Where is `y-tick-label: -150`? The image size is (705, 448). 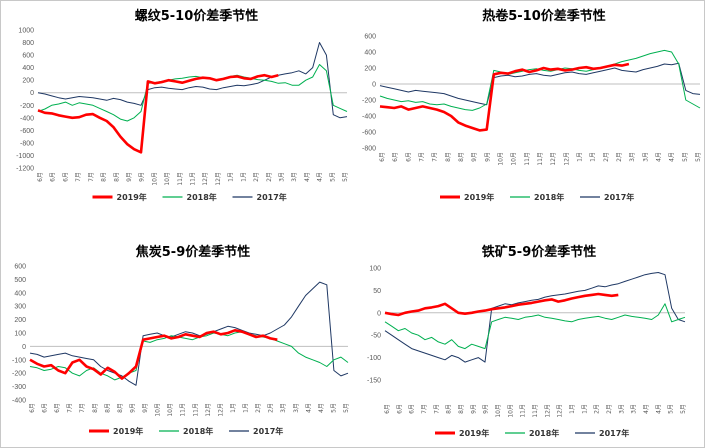
y-tick-label: -150 is located at coordinates (374, 381).